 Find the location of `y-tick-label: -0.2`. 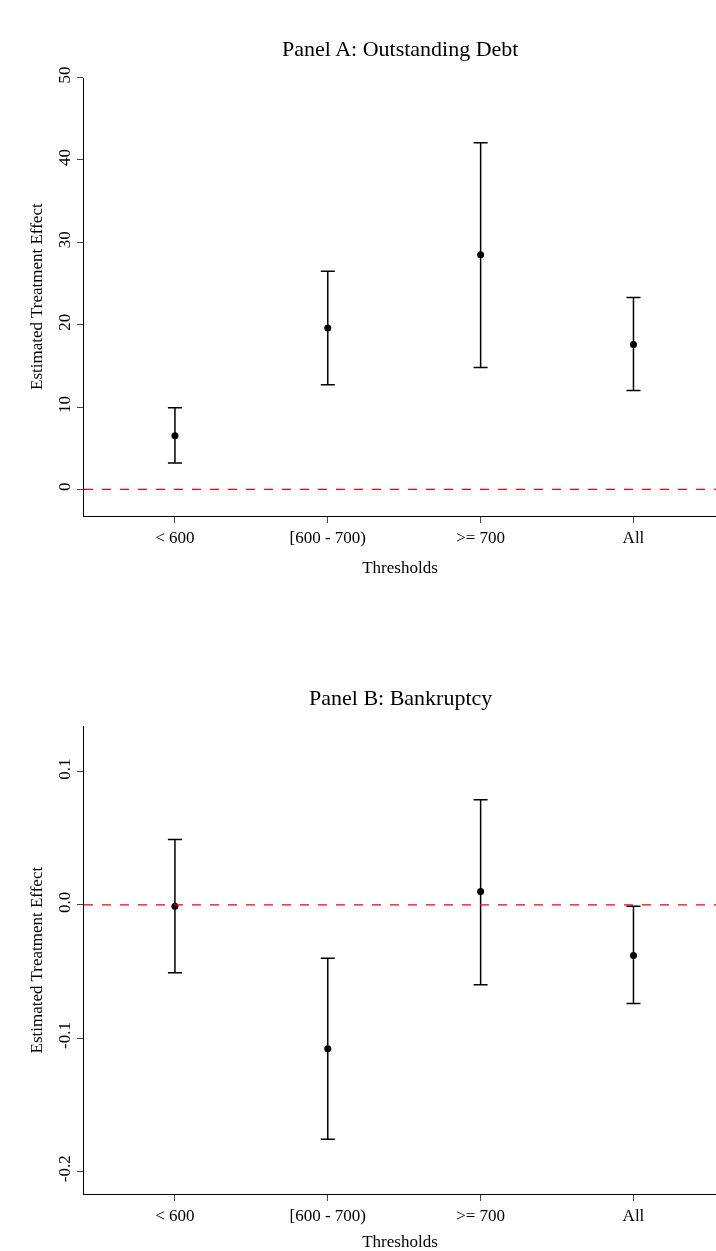

y-tick-label: -0.2 is located at coordinates (65, 1169).